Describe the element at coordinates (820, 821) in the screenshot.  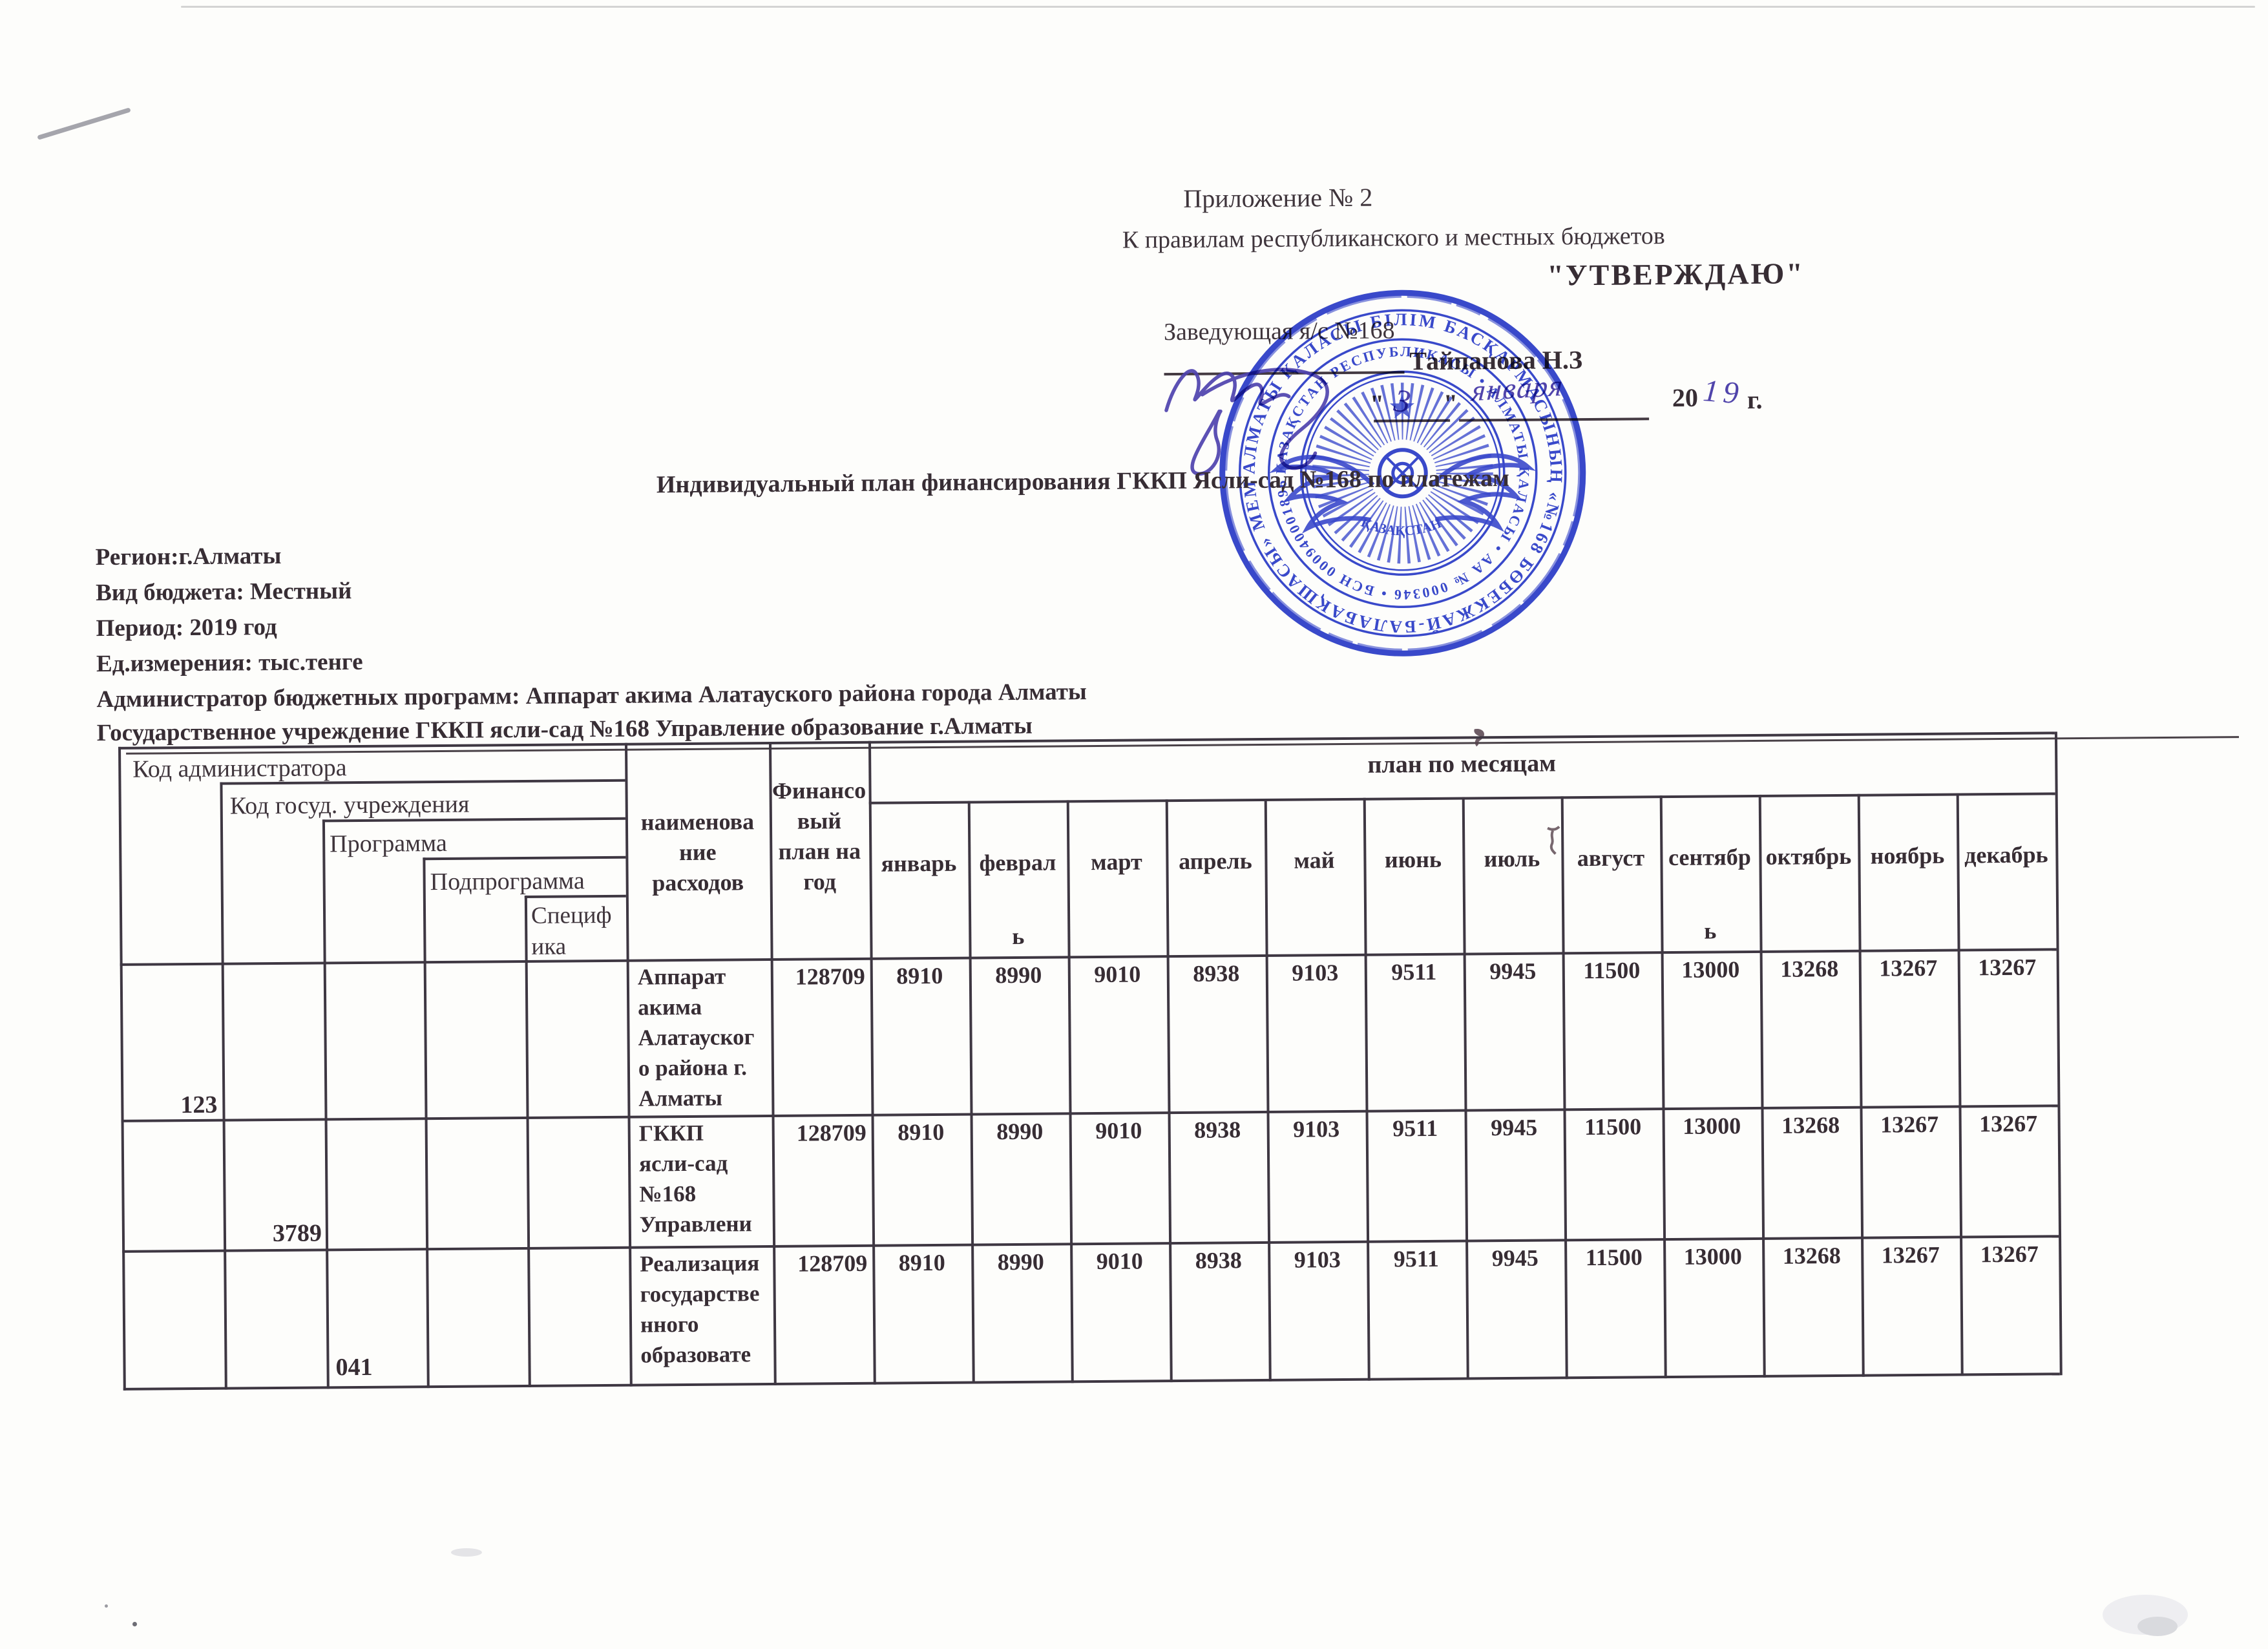
I see `header-yearplan-line2: вый` at that location.